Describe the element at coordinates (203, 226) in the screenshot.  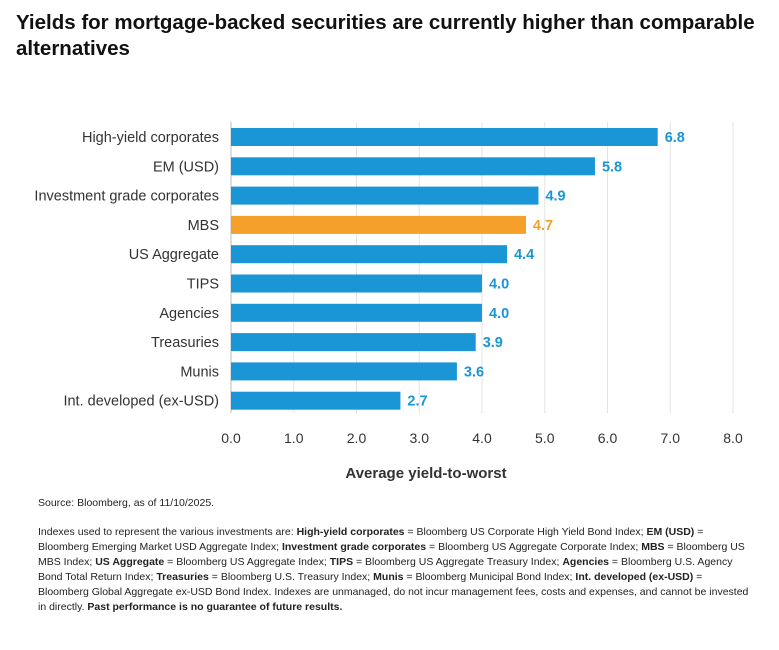
I see `category-label: MBS` at that location.